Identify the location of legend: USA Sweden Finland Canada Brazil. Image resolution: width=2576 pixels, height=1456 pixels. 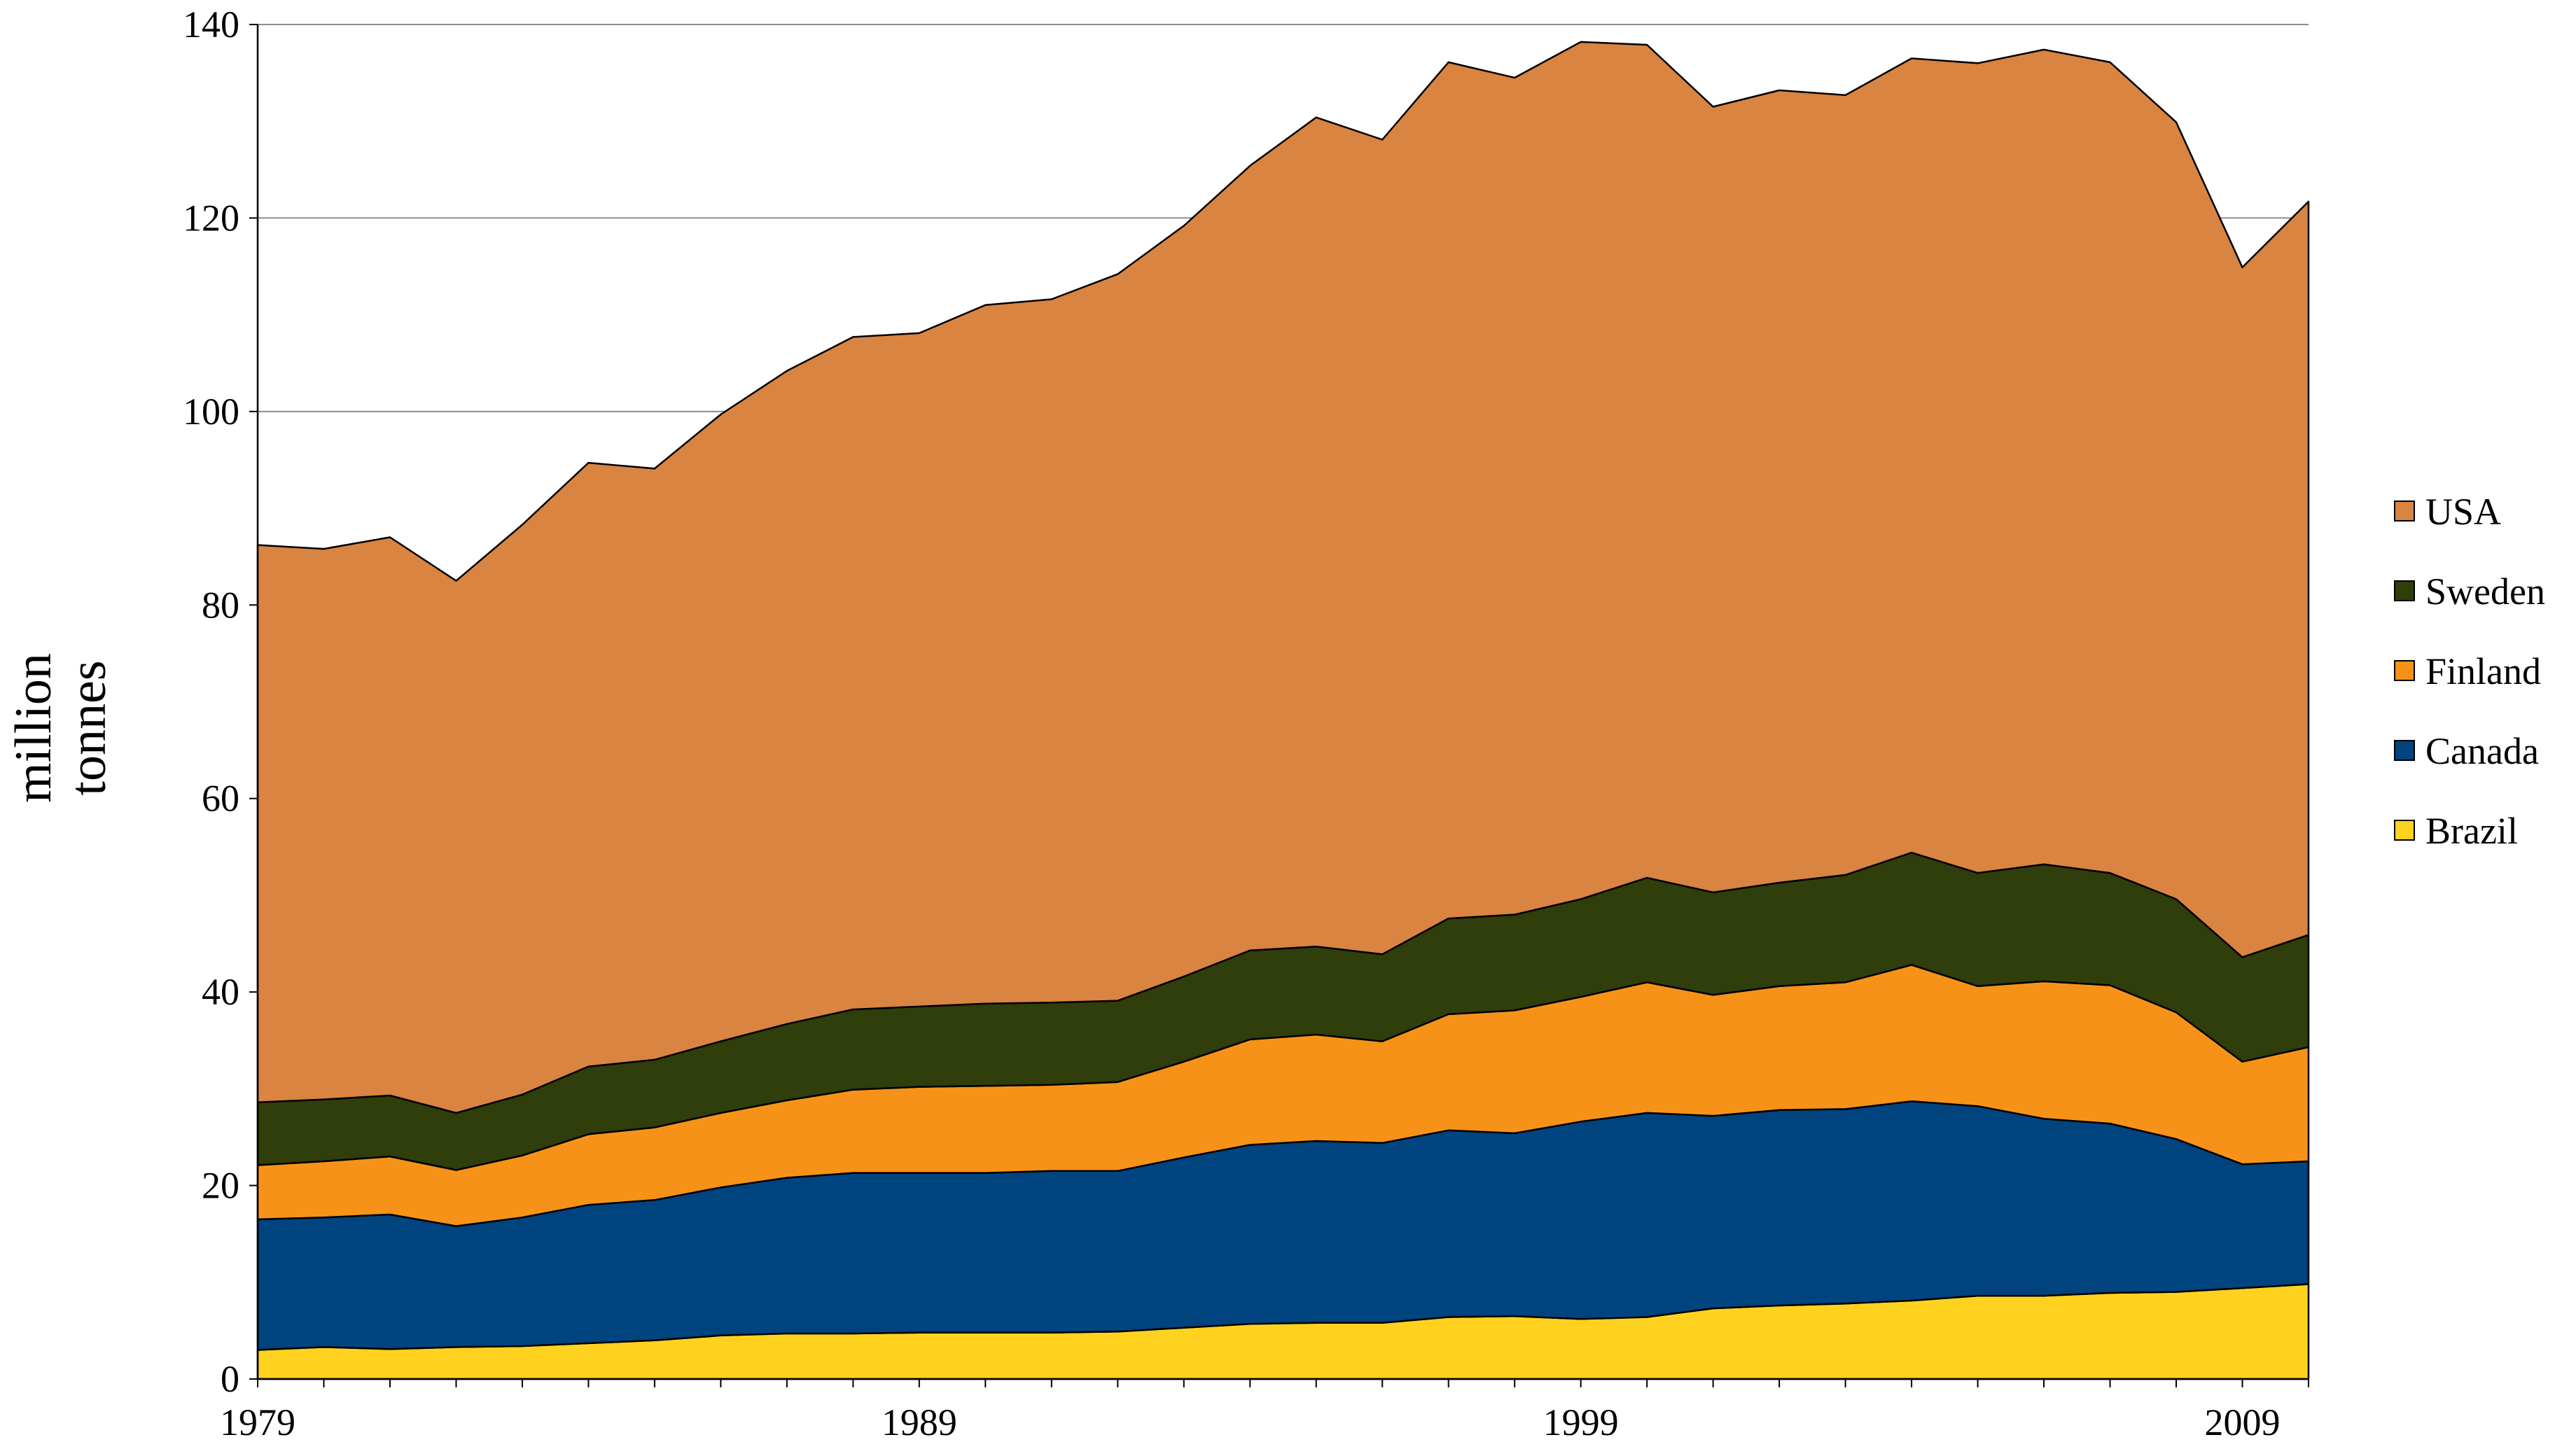
(2469, 671).